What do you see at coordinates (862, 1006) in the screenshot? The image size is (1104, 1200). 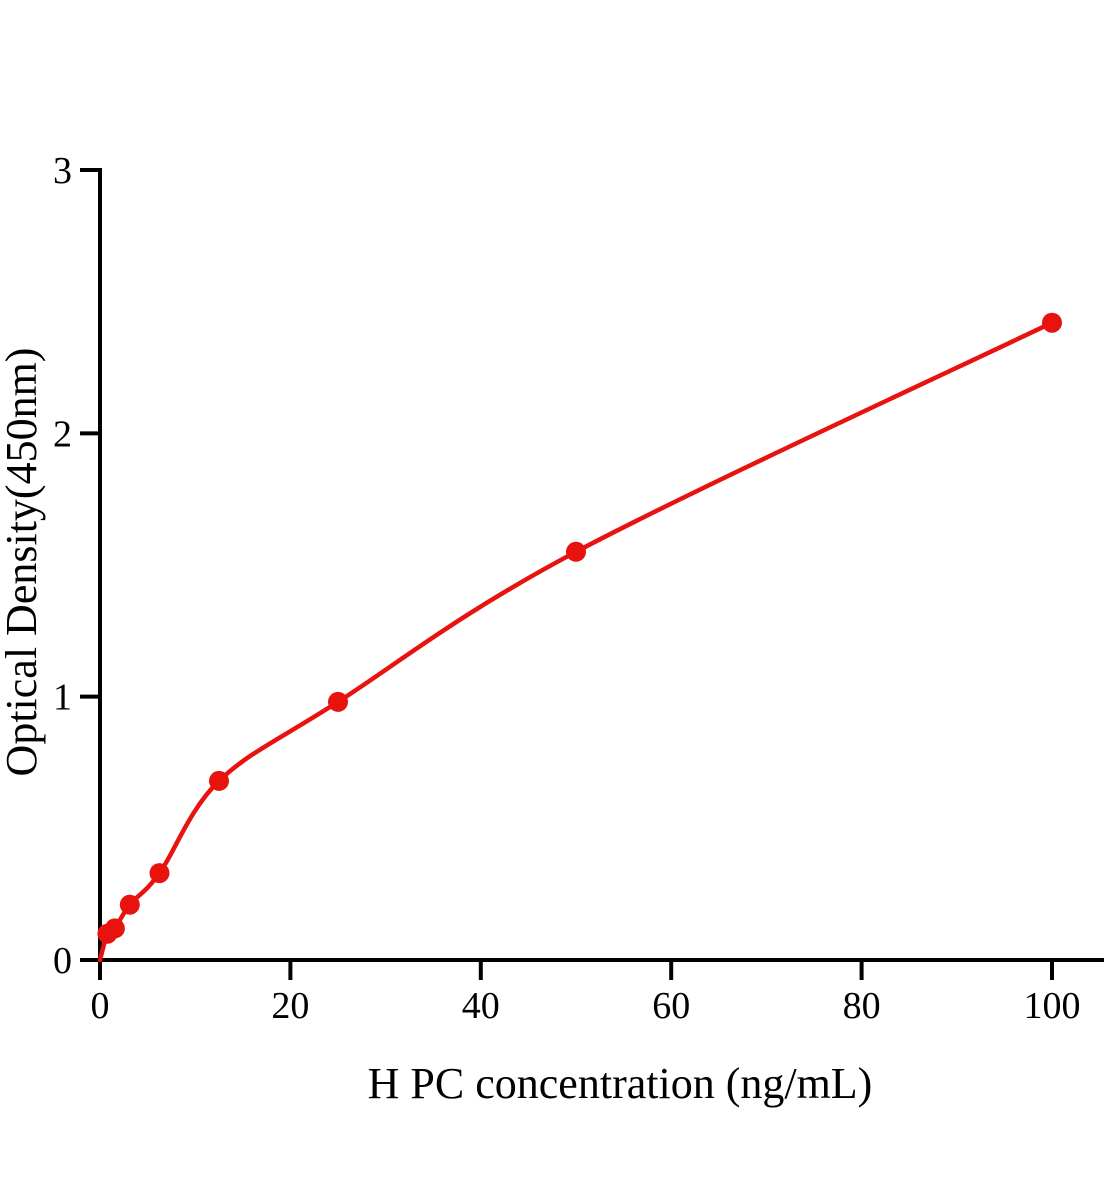 I see `x-tick-label: 80` at bounding box center [862, 1006].